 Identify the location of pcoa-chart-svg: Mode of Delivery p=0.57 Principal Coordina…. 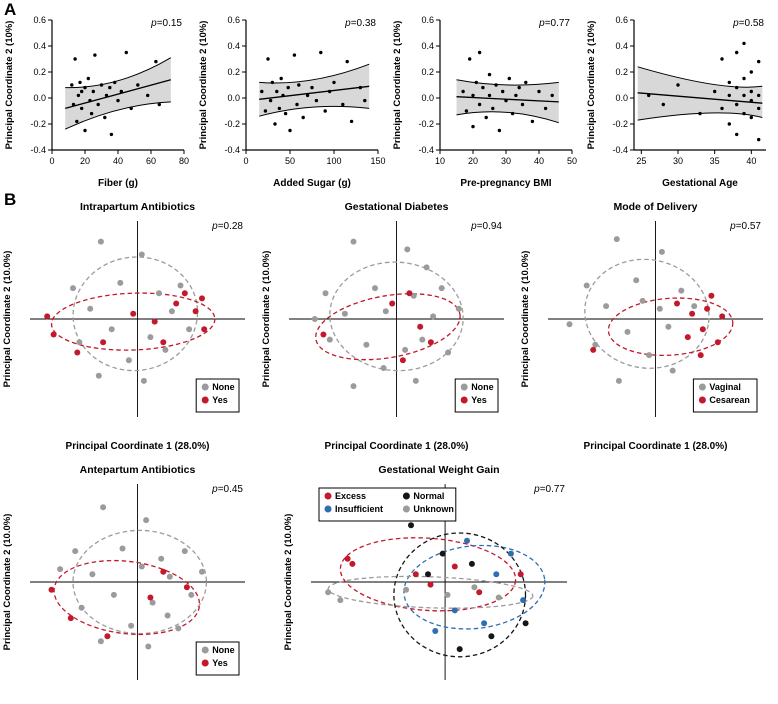
(641, 326).